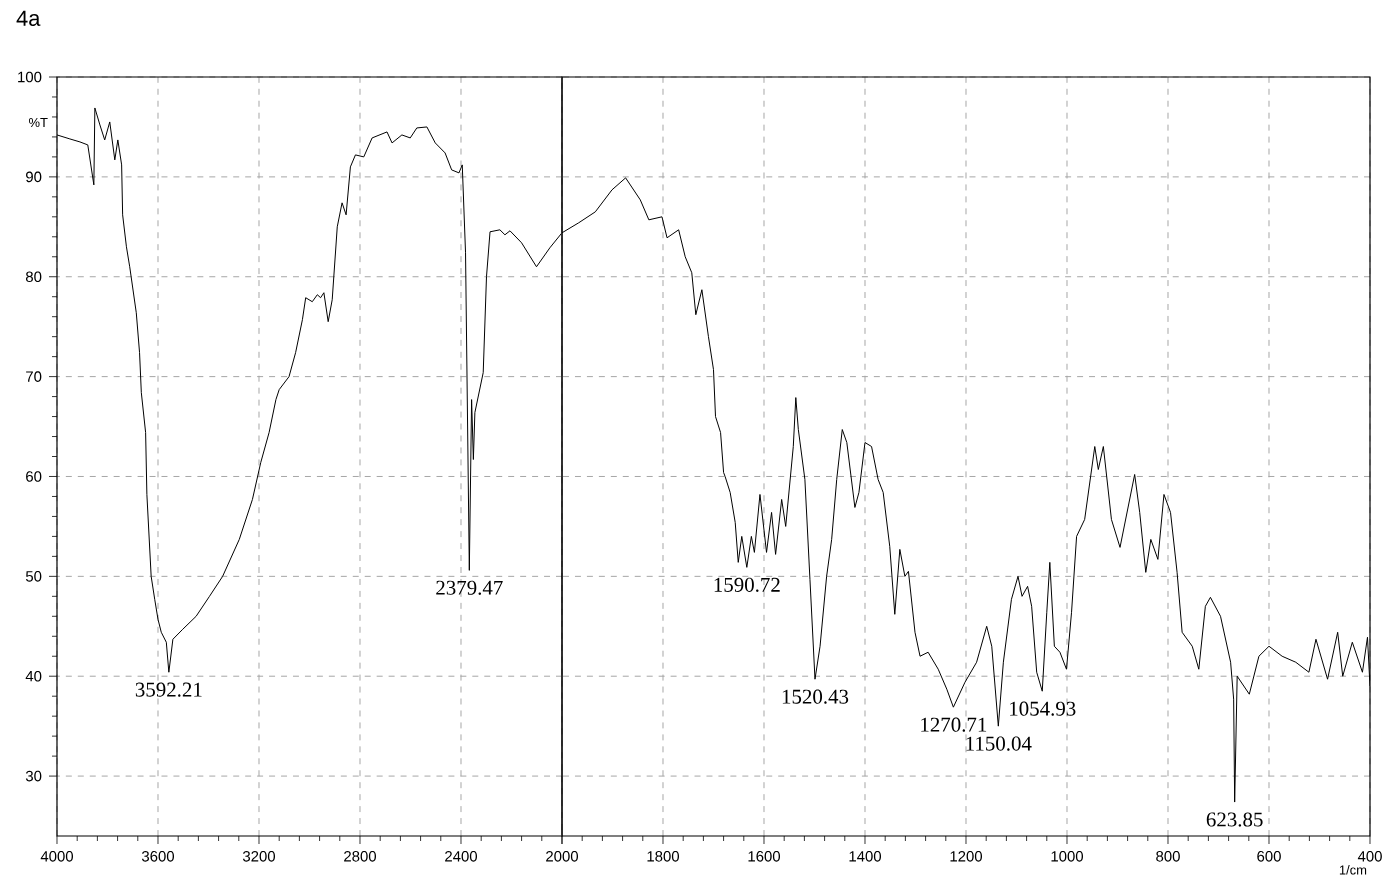 The image size is (1386, 882). What do you see at coordinates (1353, 870) in the screenshot?
I see `x-axis-title: 1/cm` at bounding box center [1353, 870].